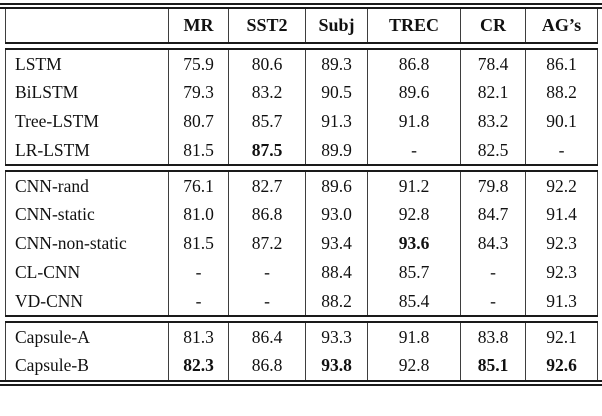  What do you see at coordinates (336, 150) in the screenshot?
I see `value-cell: 89.9` at bounding box center [336, 150].